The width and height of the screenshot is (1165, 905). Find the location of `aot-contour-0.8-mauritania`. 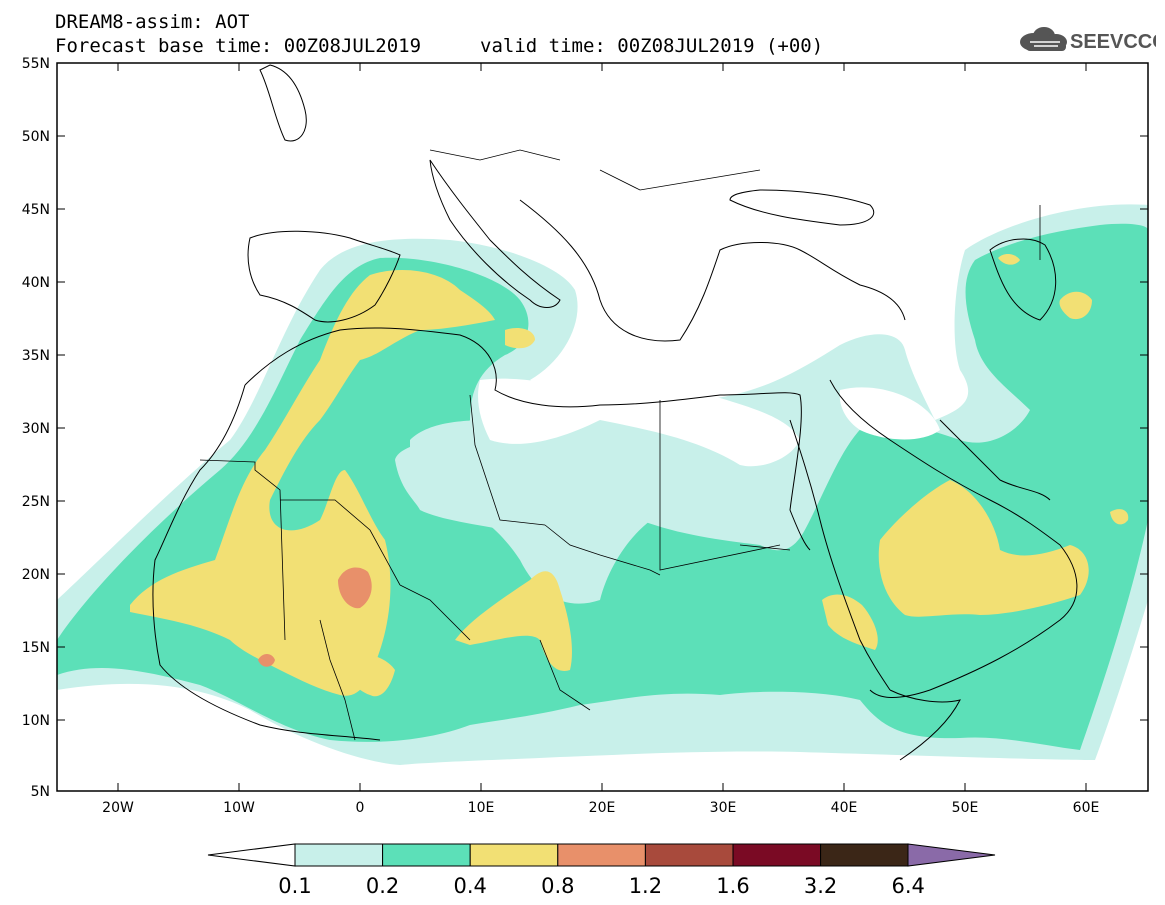

aot-contour-0.8-mauritania is located at coordinates (266, 660).